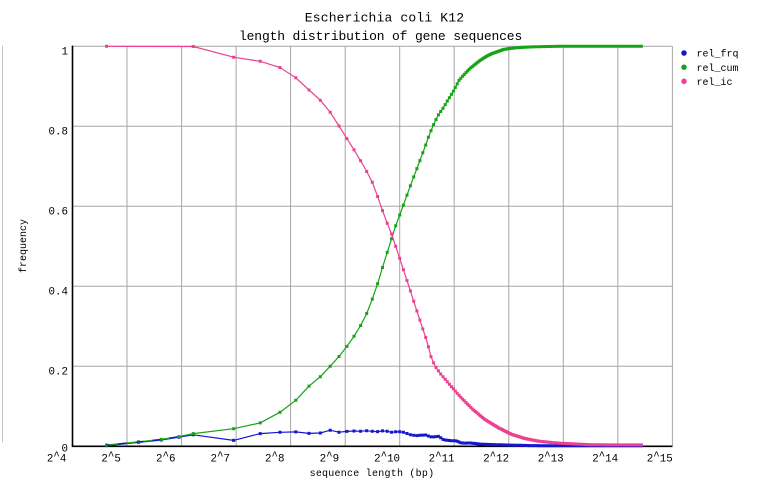 The width and height of the screenshot is (768, 503). Describe the element at coordinates (496, 458) in the screenshot. I see `svg-text: 2^12` at that location.